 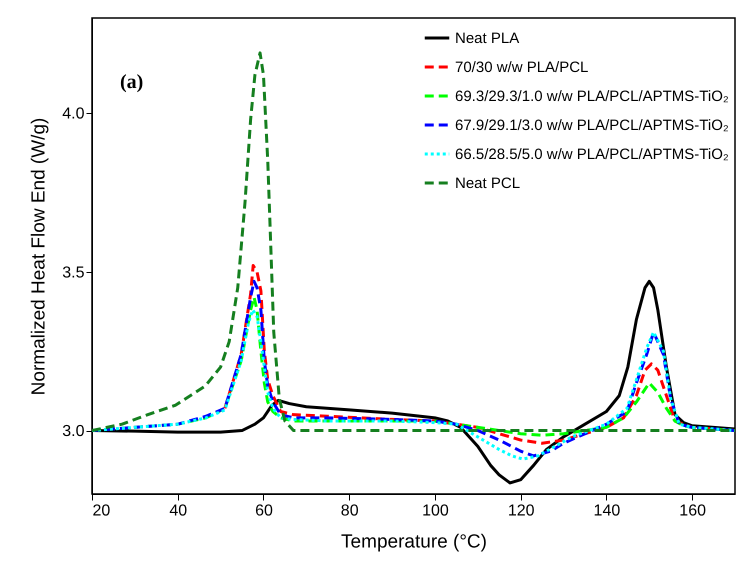 I want to click on legend-label: 69.3/29.3/1.0 w/w PLA/PCL/APTMS-TiO₂, so click(x=592, y=96).